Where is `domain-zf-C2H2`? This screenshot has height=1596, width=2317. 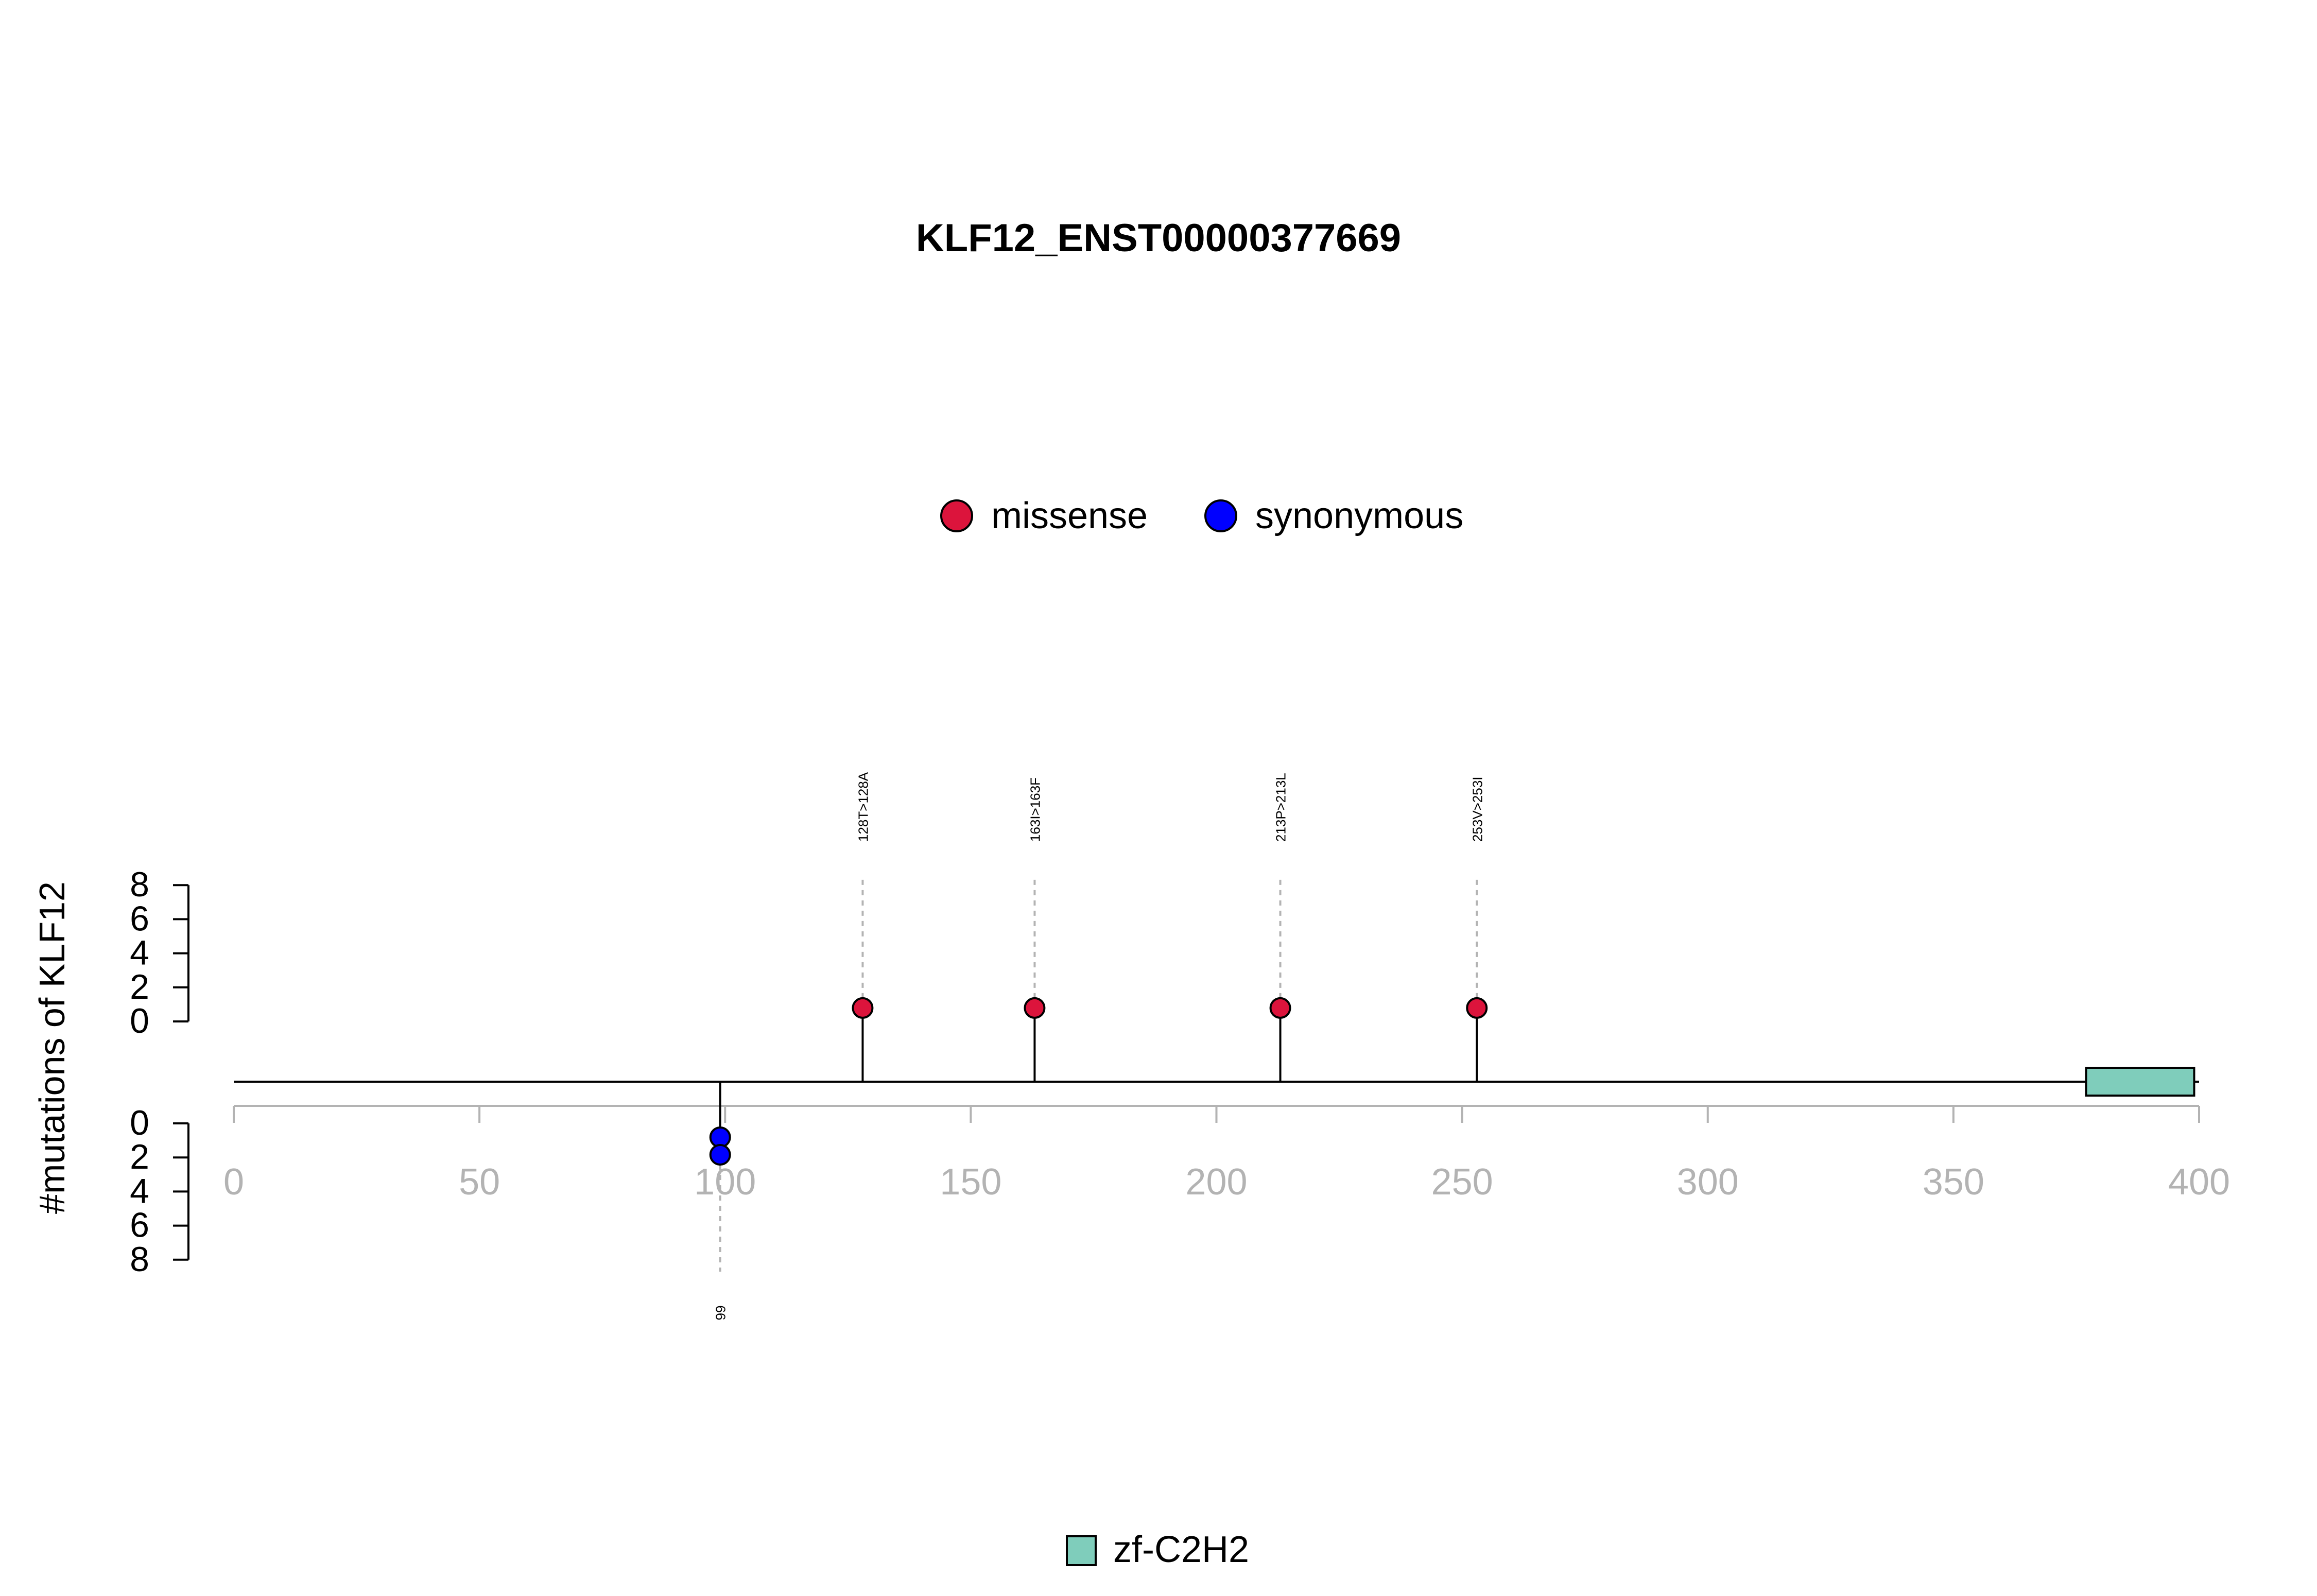 domain-zf-C2H2 is located at coordinates (2140, 1082).